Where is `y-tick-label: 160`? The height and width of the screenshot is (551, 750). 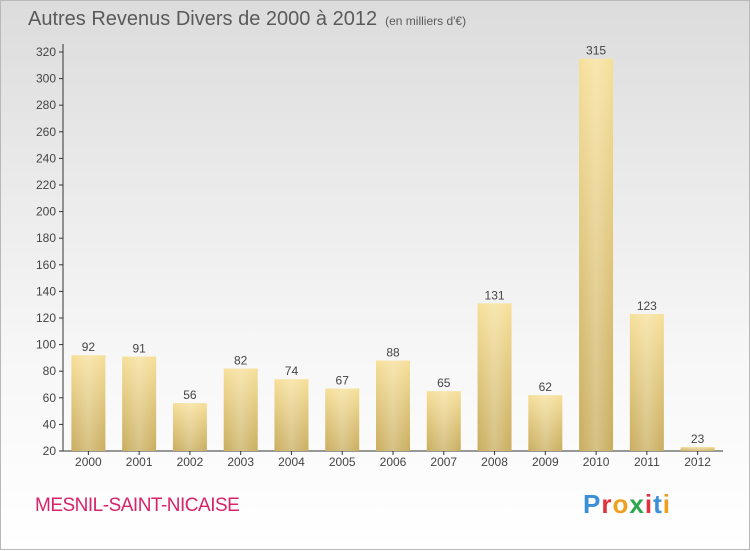
y-tick-label: 160 is located at coordinates (46, 265).